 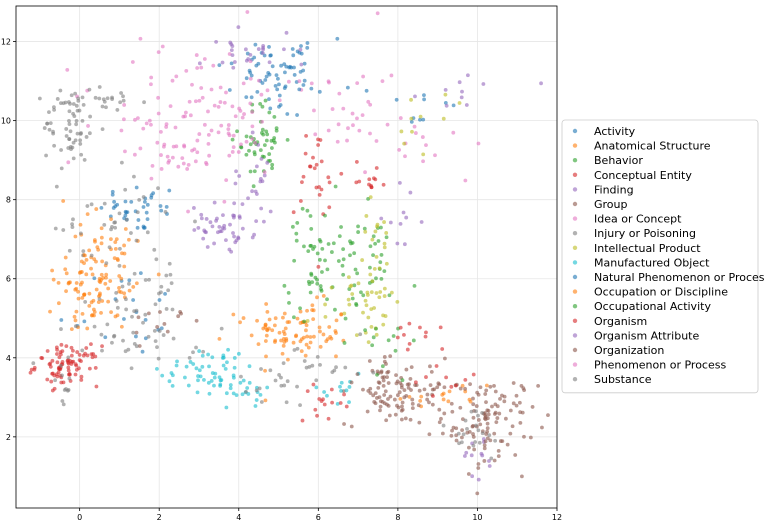 What do you see at coordinates (618, 160) in the screenshot?
I see `legend-label: Behavior` at bounding box center [618, 160].